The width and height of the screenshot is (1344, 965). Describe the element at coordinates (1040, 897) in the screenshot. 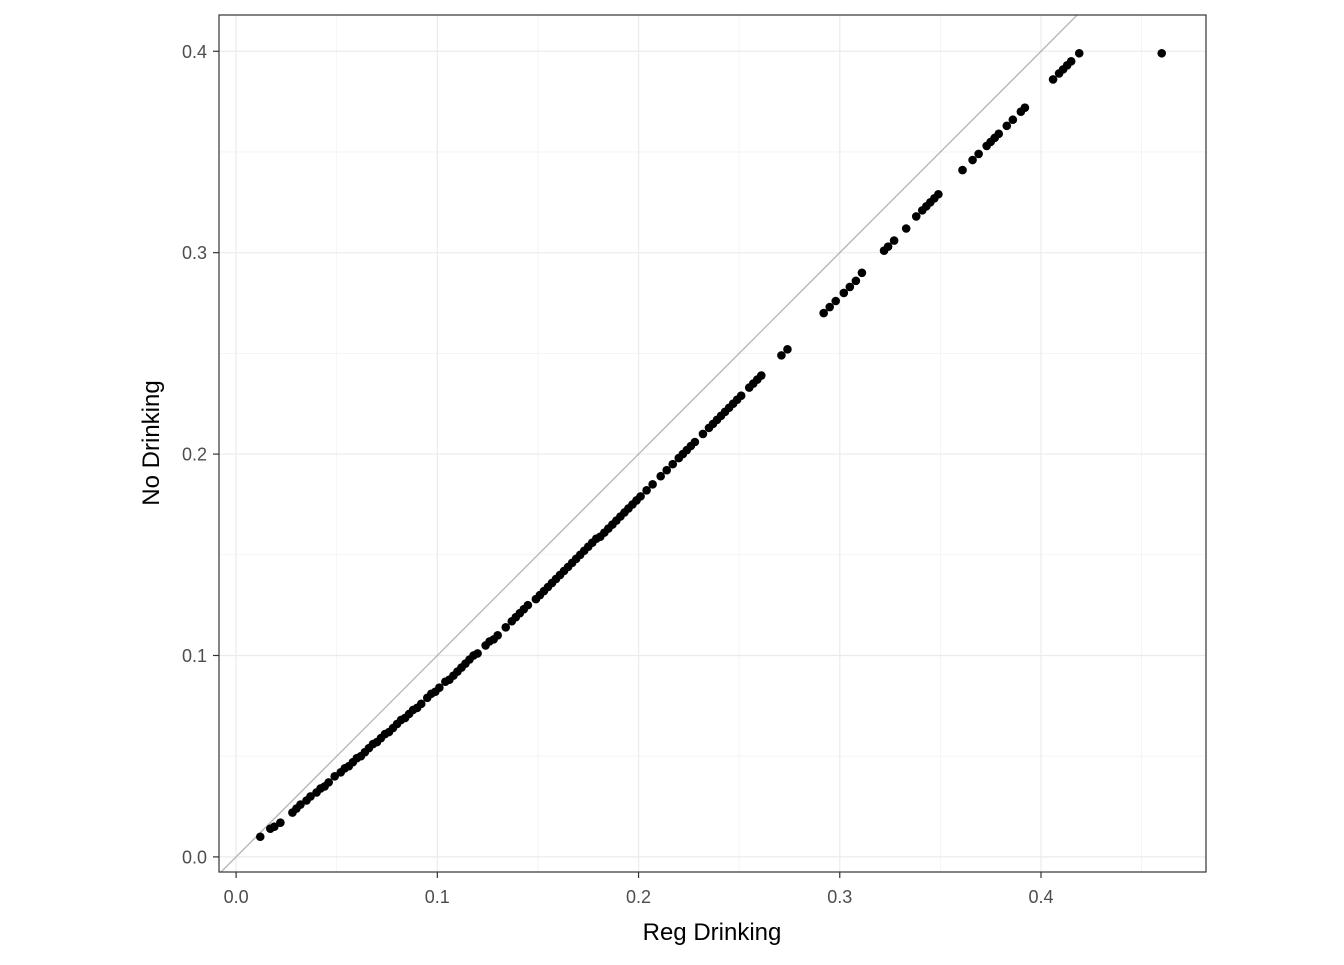

I see `x-tick-label: 0.4` at that location.